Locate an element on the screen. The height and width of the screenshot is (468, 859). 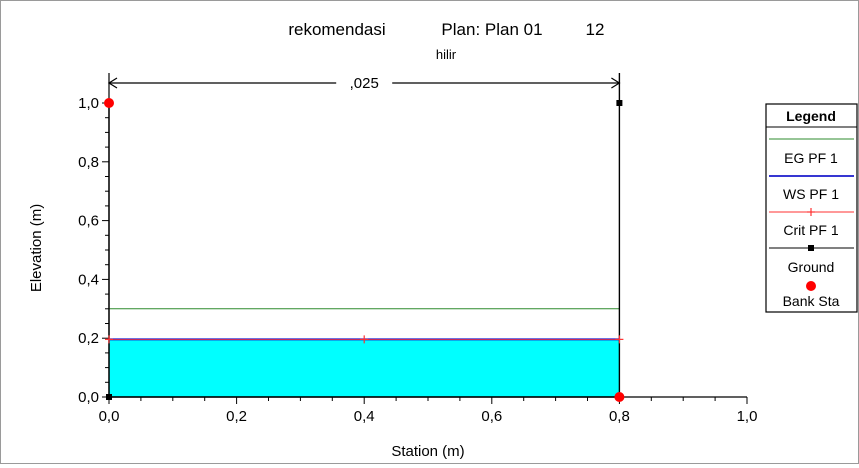
chart-title-profile: 12 is located at coordinates (595, 29).